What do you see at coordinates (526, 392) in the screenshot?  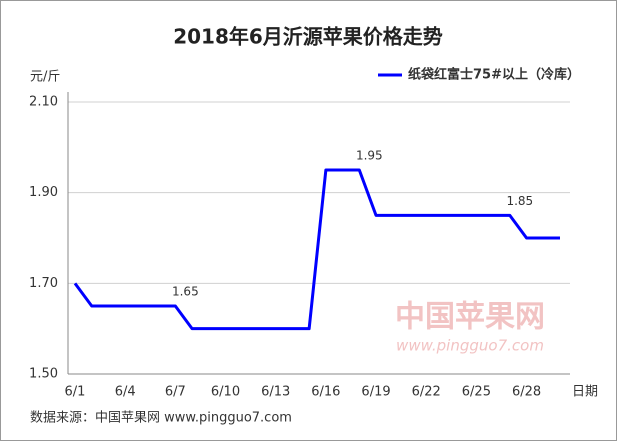 I see `x-tick-label: 6/28` at bounding box center [526, 392].